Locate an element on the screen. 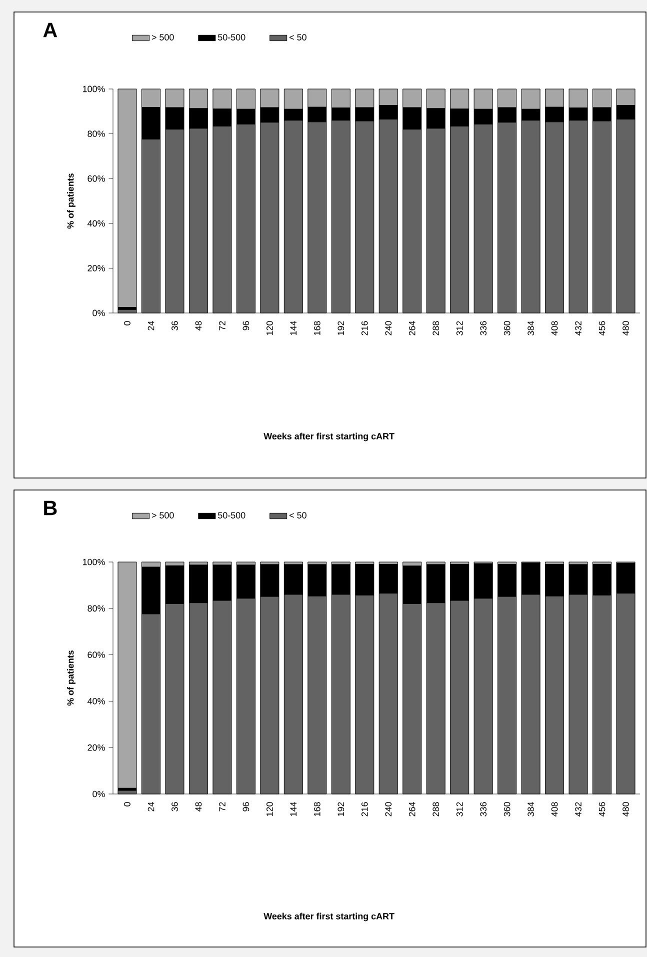 This screenshot has height=957, width=647. chart-title: A is located at coordinates (50, 30).